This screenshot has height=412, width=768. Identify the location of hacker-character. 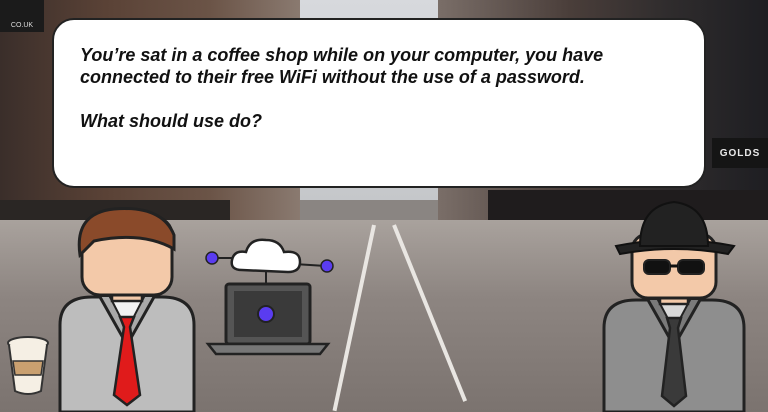
(674, 306).